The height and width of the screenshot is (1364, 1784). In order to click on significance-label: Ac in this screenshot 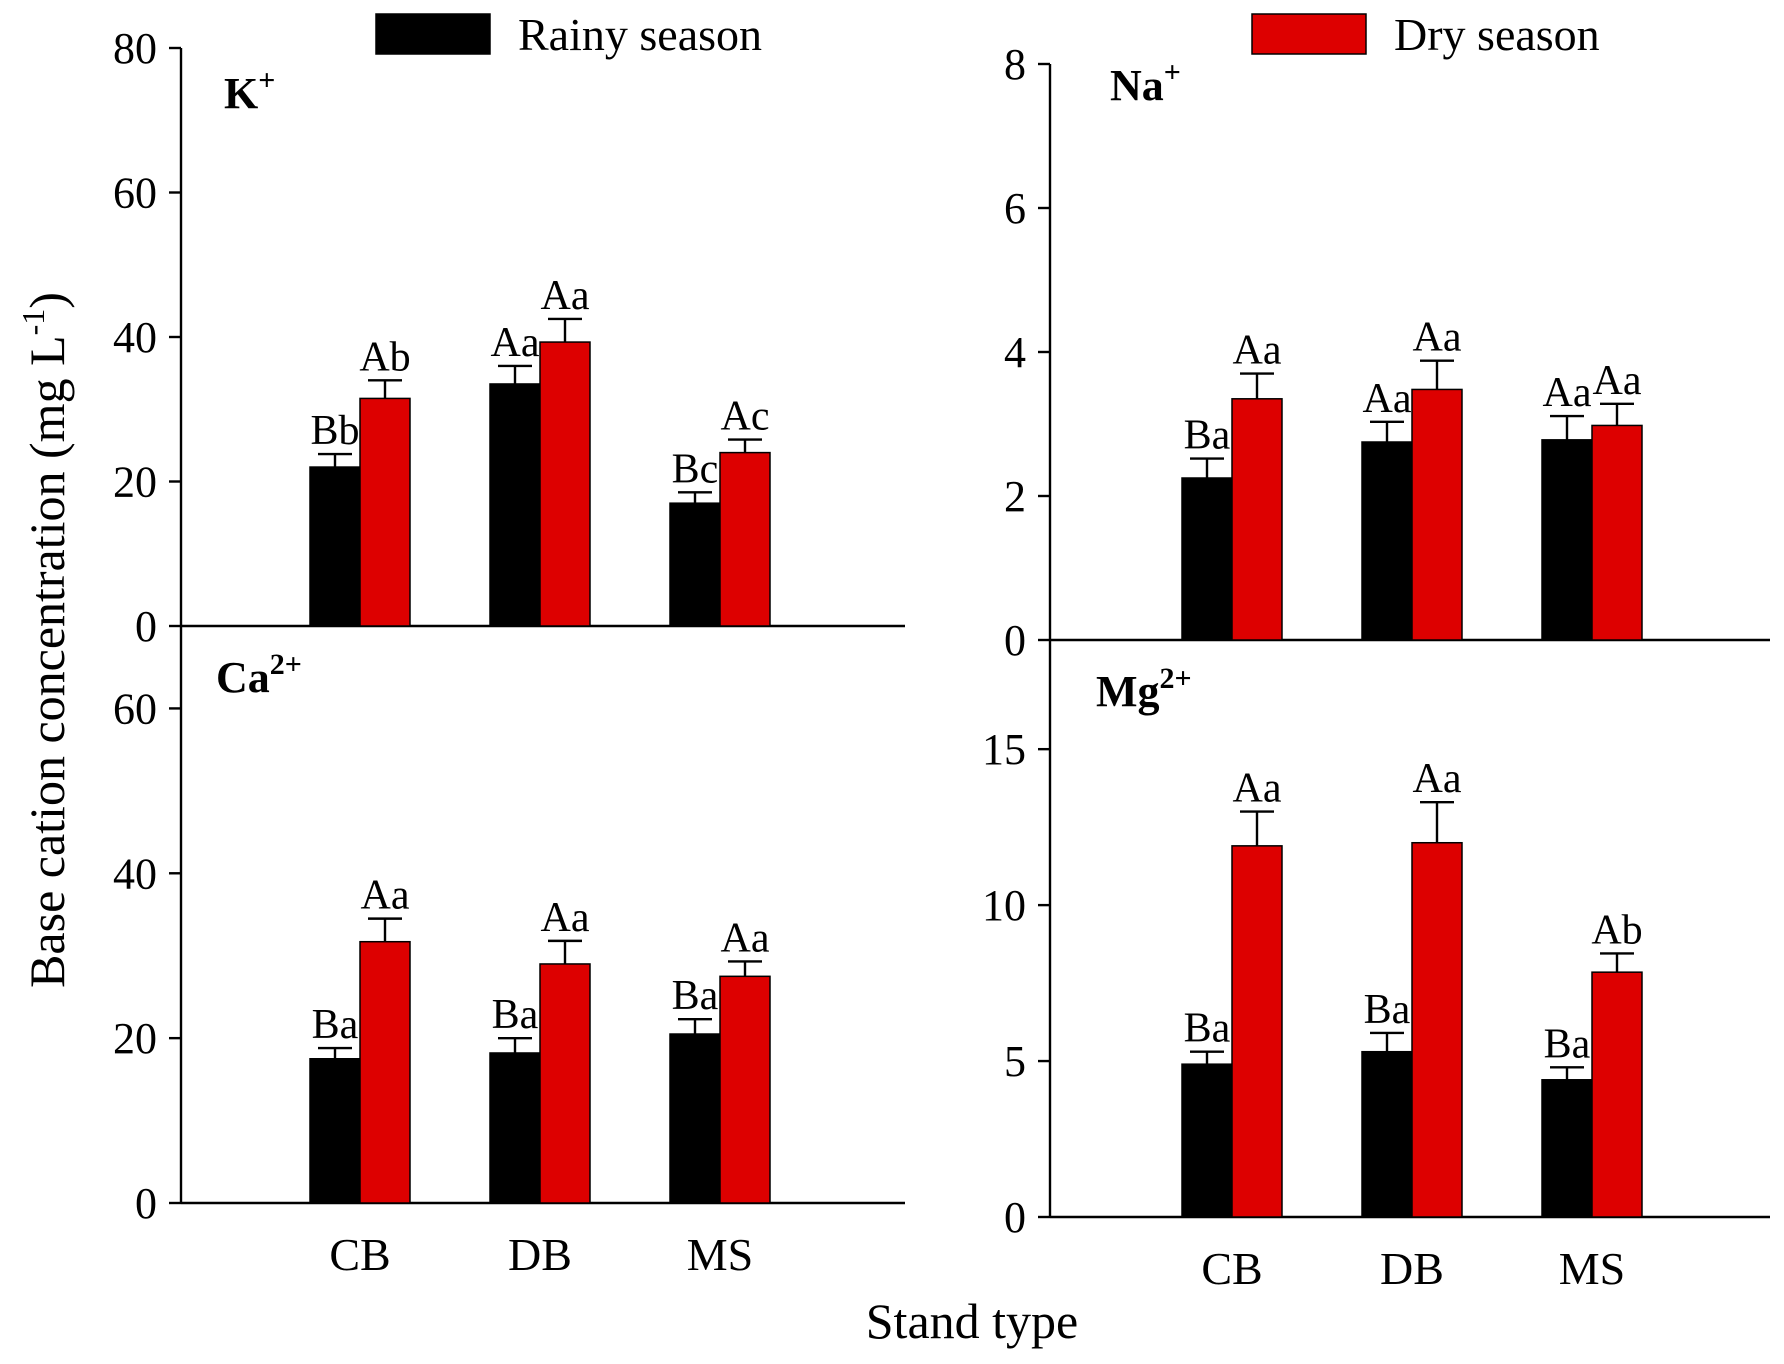, I will do `click(745, 417)`.